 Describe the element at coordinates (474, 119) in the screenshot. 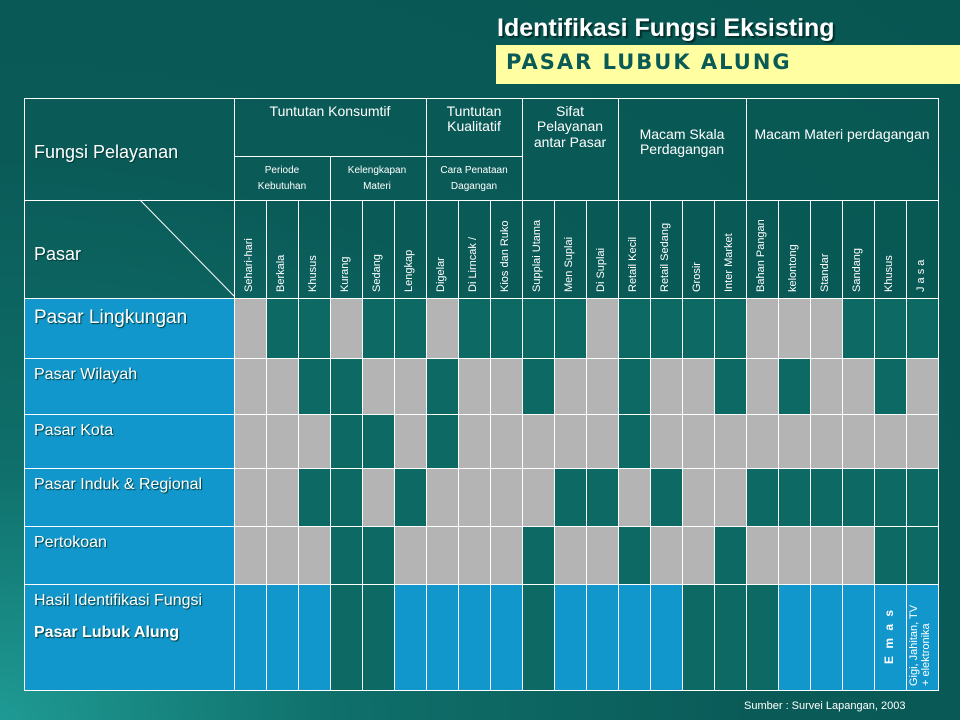

I see `group-header-qualitative: Tuntutan Kualitatif` at that location.